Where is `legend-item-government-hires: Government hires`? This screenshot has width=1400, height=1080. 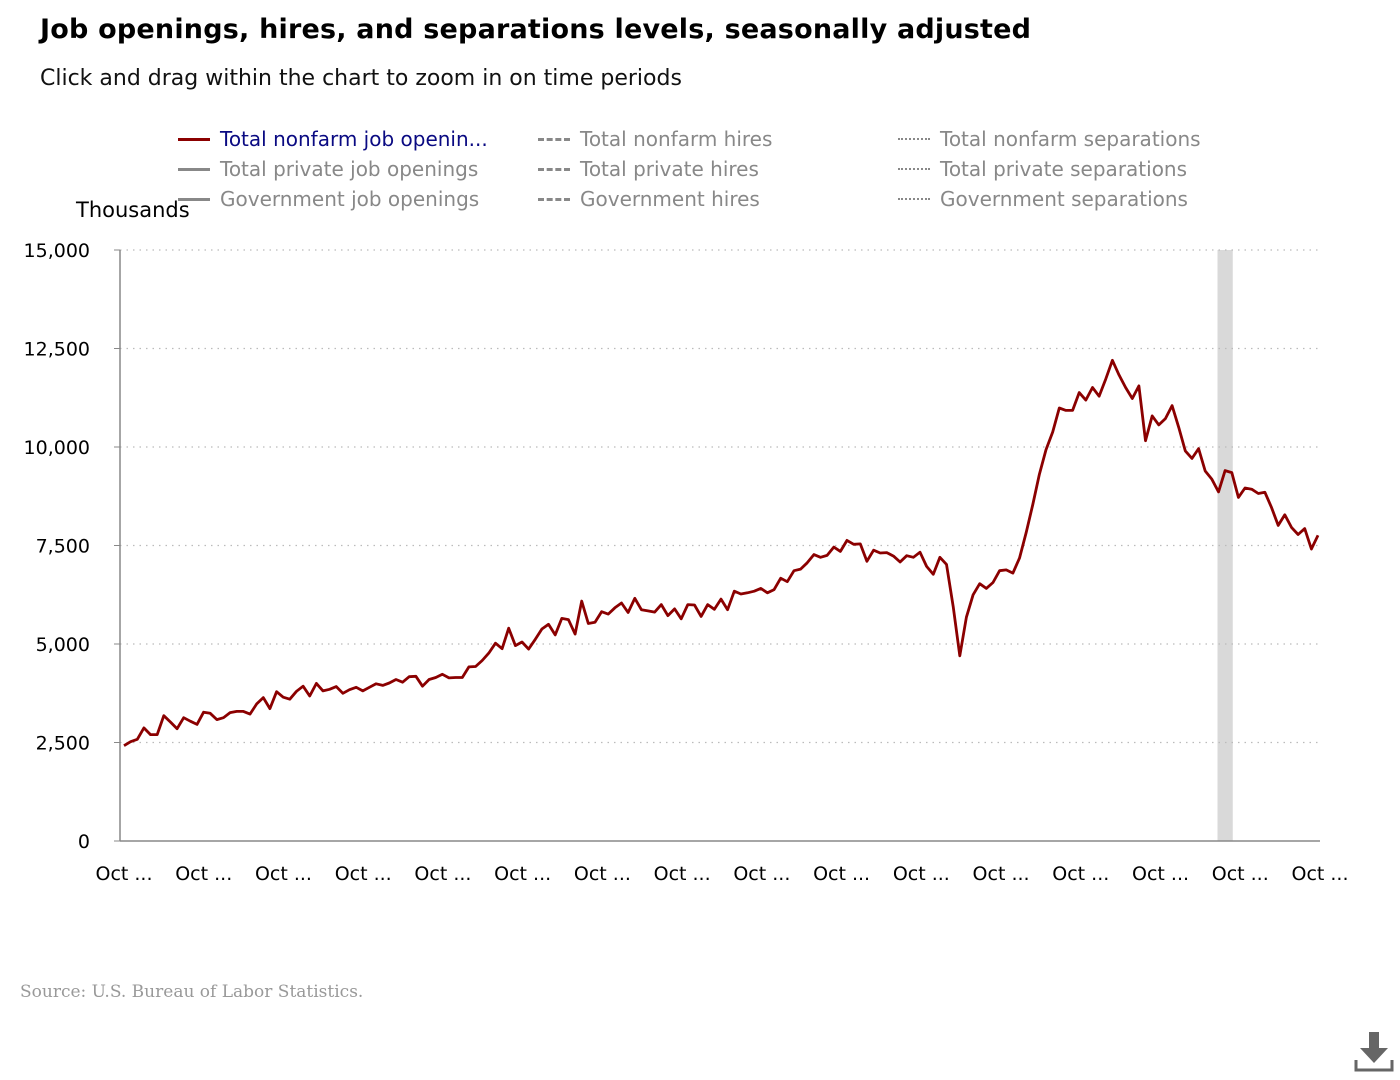 legend-item-government-hires: Government hires is located at coordinates (649, 199).